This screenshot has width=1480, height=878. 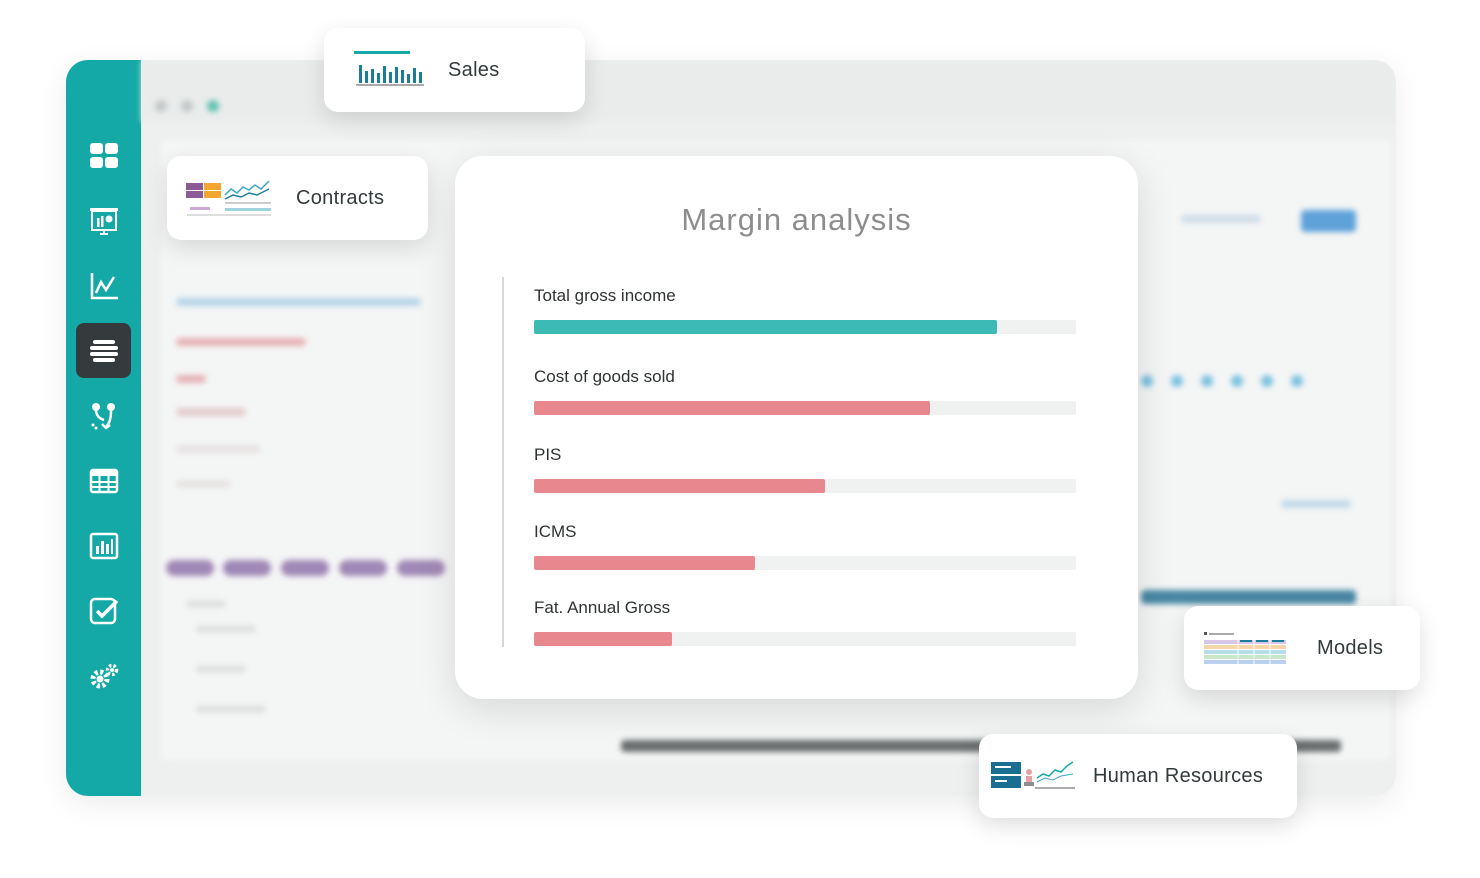 I want to click on contracts-card: Contracts, so click(x=297, y=198).